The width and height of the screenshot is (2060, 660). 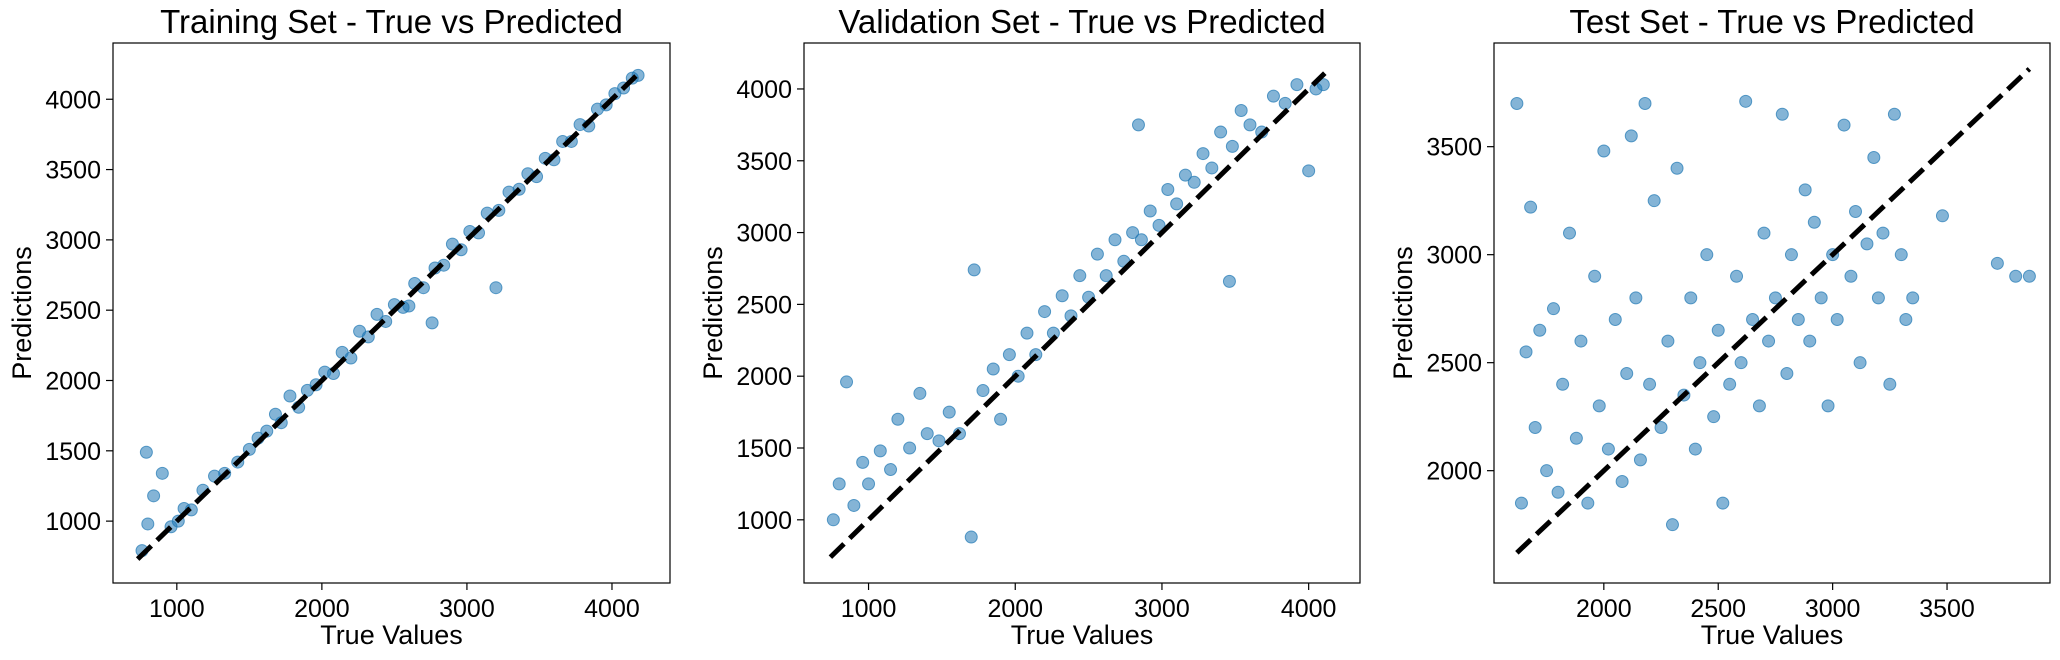 I want to click on y-tick-label: 1500, so click(x=764, y=449).